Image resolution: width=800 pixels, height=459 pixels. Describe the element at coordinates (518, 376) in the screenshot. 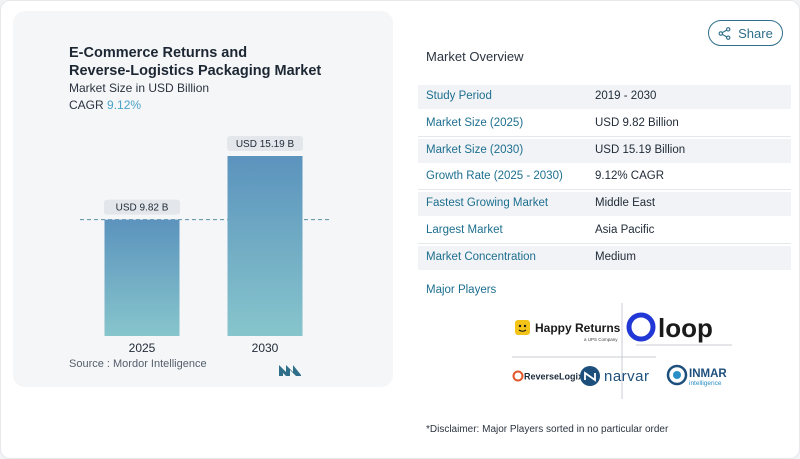

I see `reverselogix-icon` at that location.